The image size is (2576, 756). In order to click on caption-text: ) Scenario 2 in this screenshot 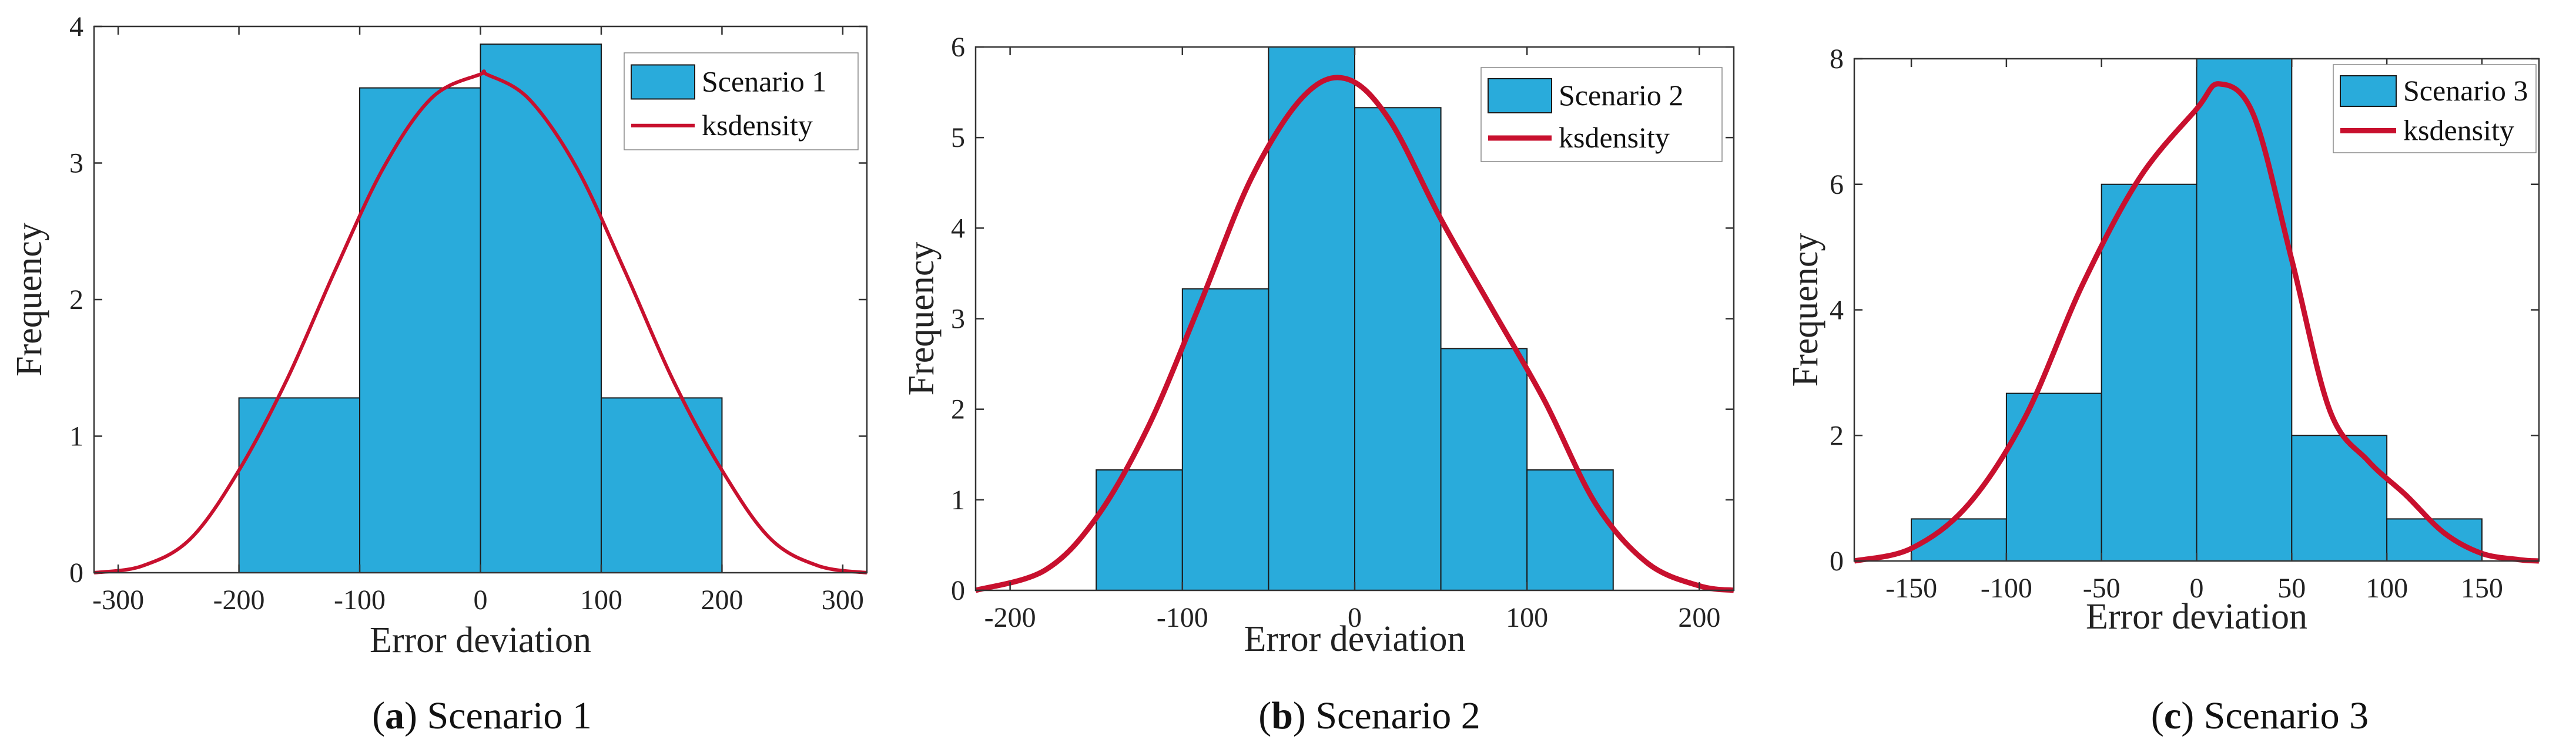, I will do `click(1386, 715)`.